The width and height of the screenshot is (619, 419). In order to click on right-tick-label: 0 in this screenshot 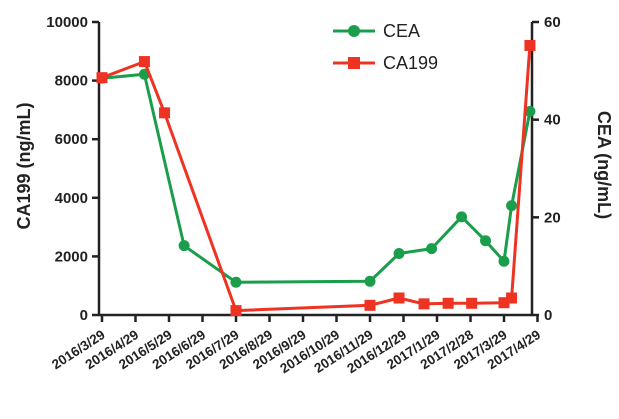, I will do `click(548, 315)`.